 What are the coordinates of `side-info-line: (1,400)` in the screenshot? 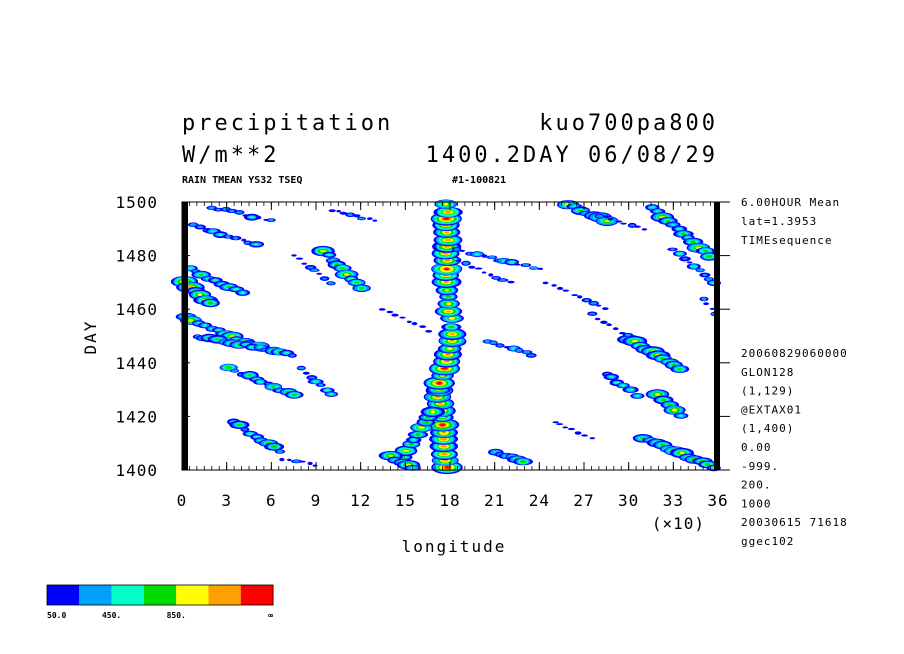 It's located at (767, 428).